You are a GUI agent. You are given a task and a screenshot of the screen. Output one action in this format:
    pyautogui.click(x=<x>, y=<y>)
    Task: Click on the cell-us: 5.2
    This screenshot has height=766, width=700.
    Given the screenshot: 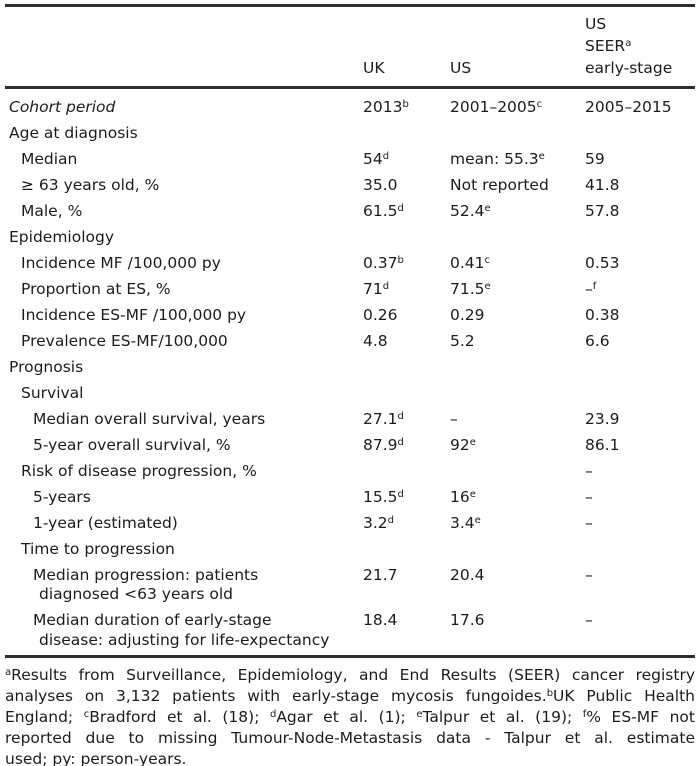 What is the action you would take?
    pyautogui.click(x=462, y=340)
    